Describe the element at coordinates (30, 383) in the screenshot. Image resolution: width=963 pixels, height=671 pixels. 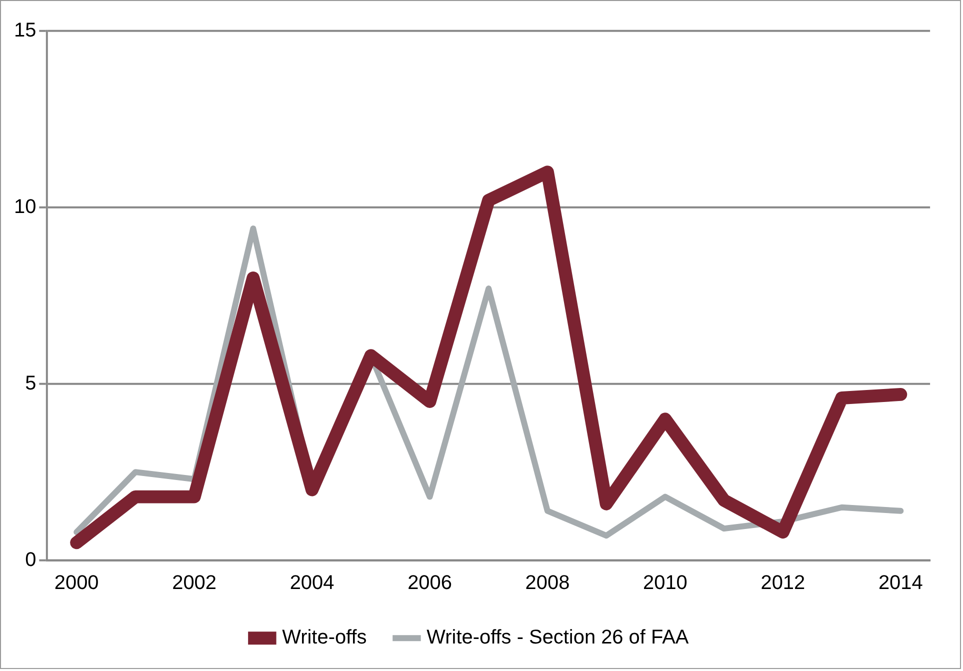
I see `y-tick-label: 5` at that location.